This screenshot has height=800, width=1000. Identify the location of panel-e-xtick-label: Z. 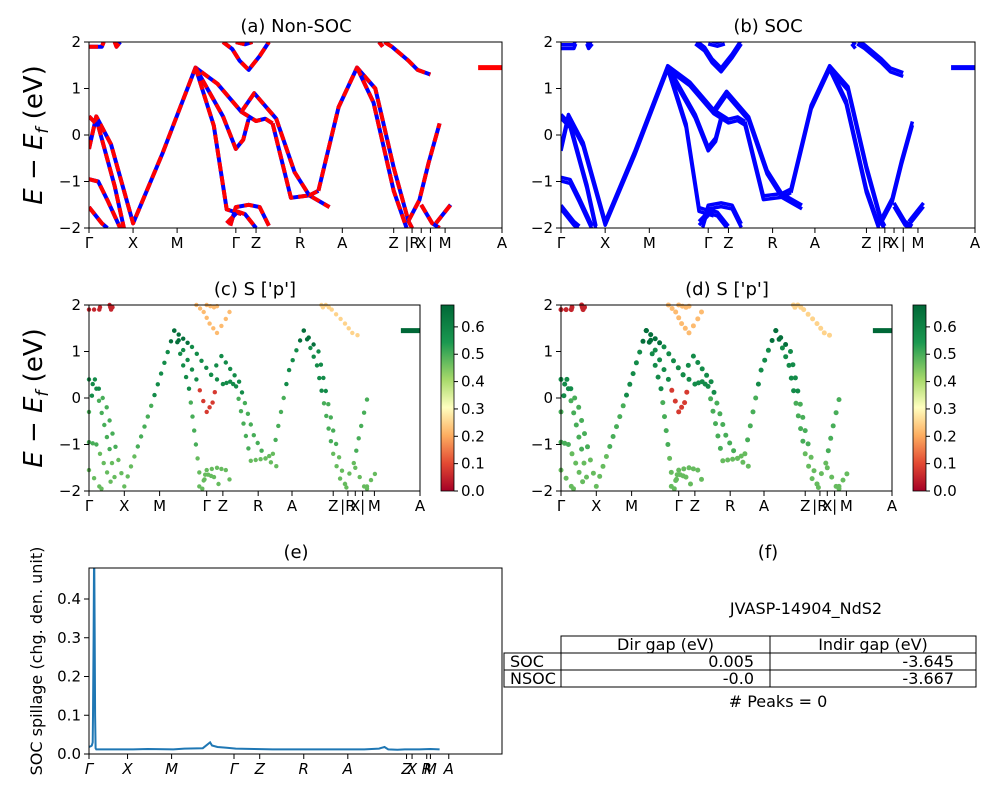
(260, 769).